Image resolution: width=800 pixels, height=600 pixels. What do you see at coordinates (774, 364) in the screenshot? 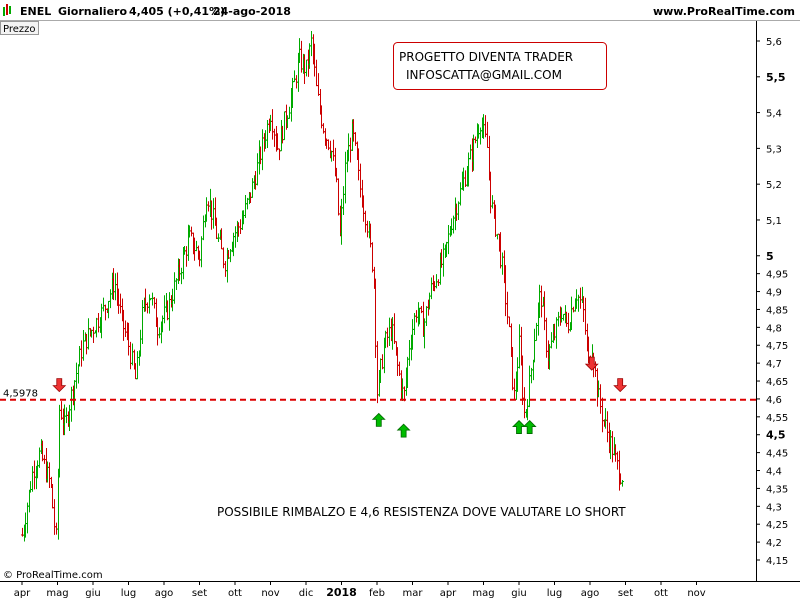
I see `y-tick-label: 4,7` at bounding box center [774, 364].